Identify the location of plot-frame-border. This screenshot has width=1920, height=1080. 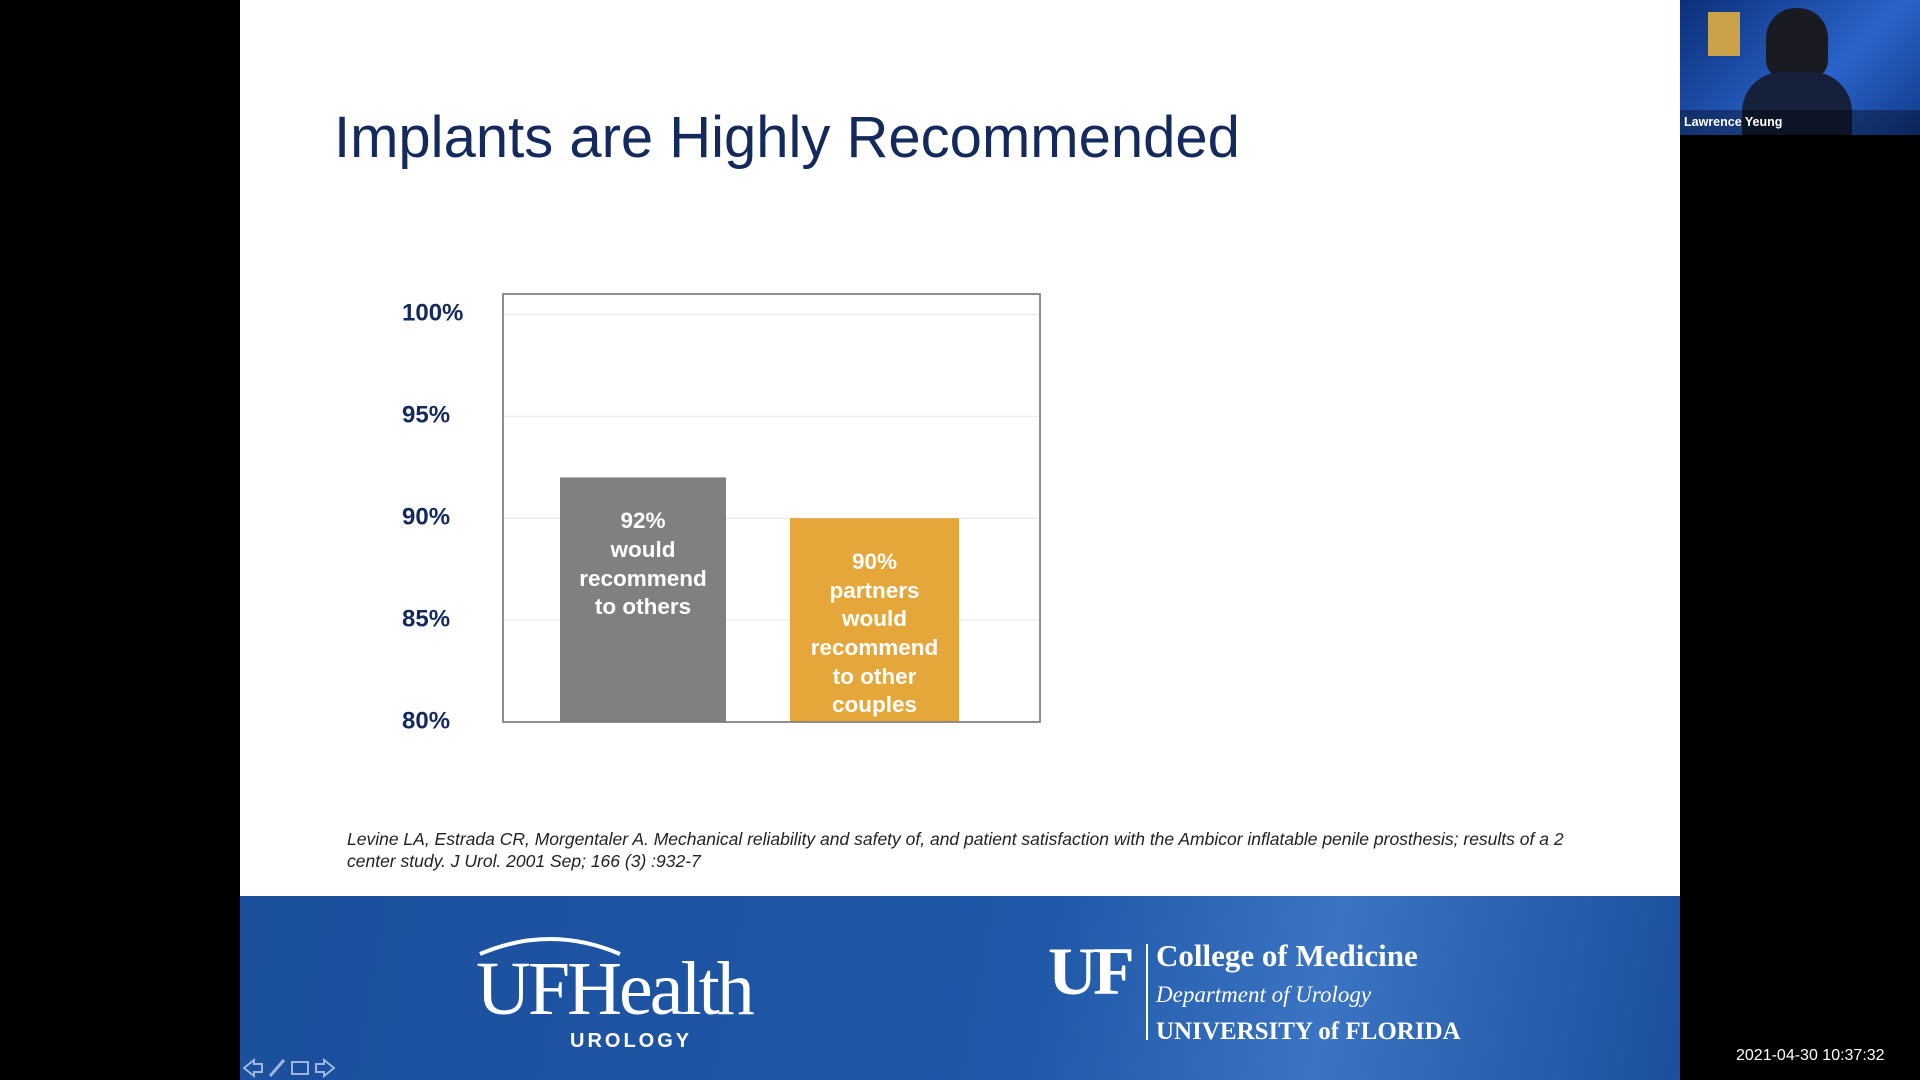
(771, 508).